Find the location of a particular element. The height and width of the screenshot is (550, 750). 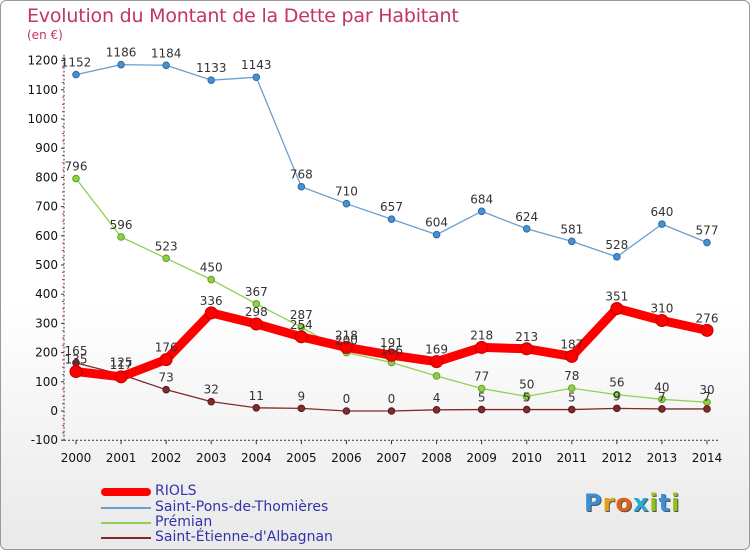

data-label: 0 is located at coordinates (347, 399).